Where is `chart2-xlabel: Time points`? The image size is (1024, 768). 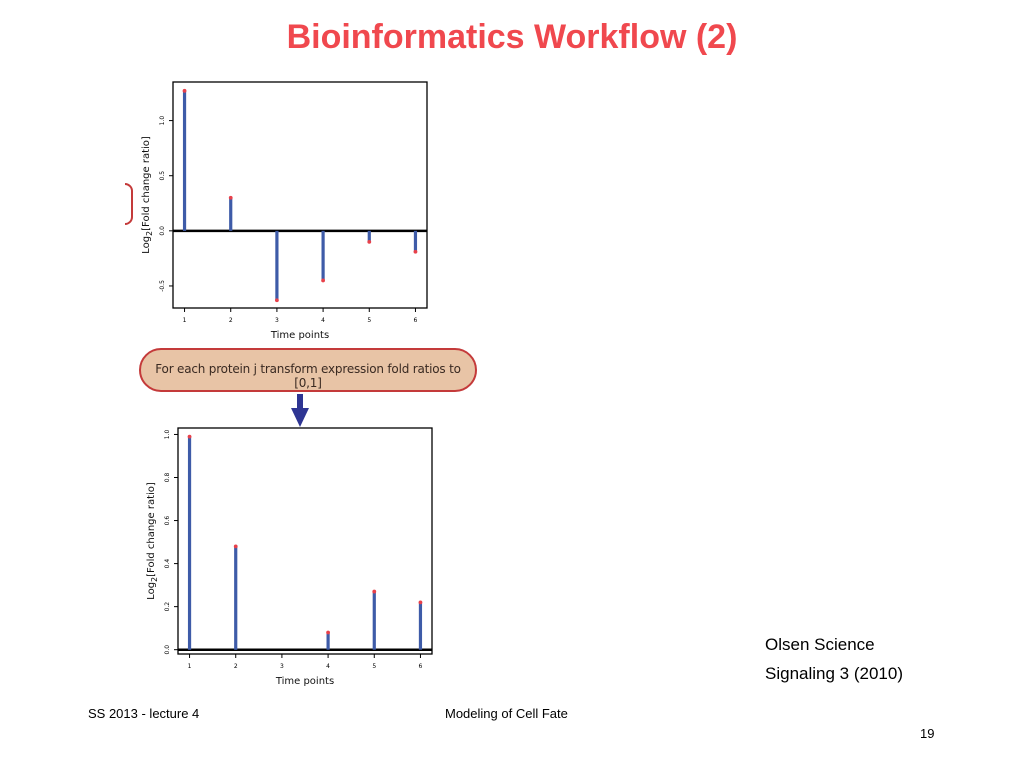
chart2-xlabel: Time points is located at coordinates (304, 681).